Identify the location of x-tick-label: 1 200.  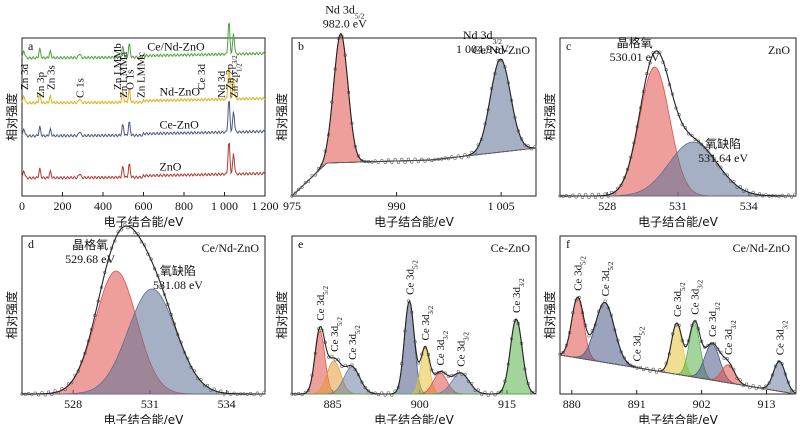
(265, 206).